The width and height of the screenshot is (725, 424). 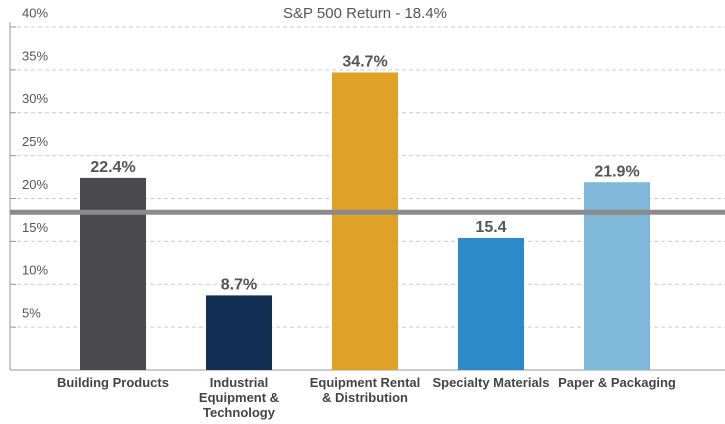 I want to click on y-tick-label: 5%, so click(x=31, y=313).